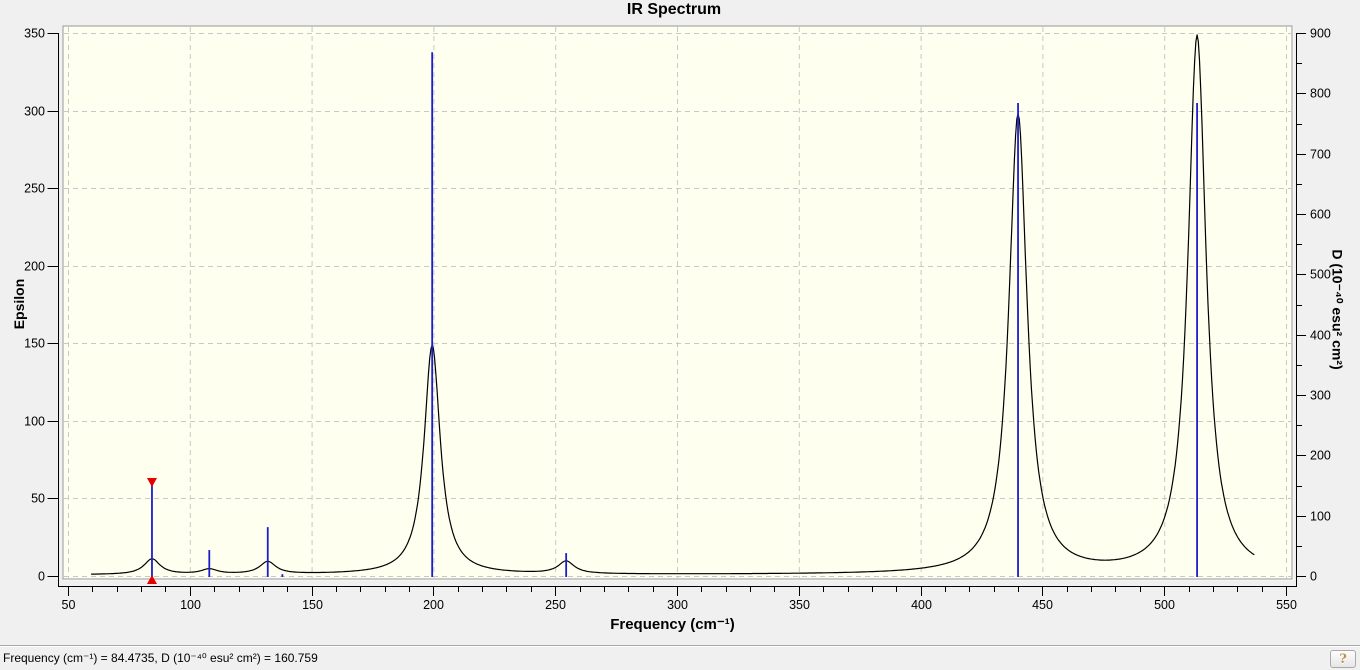 This screenshot has height=670, width=1360. I want to click on selected-peak-marker, so click(151, 531).